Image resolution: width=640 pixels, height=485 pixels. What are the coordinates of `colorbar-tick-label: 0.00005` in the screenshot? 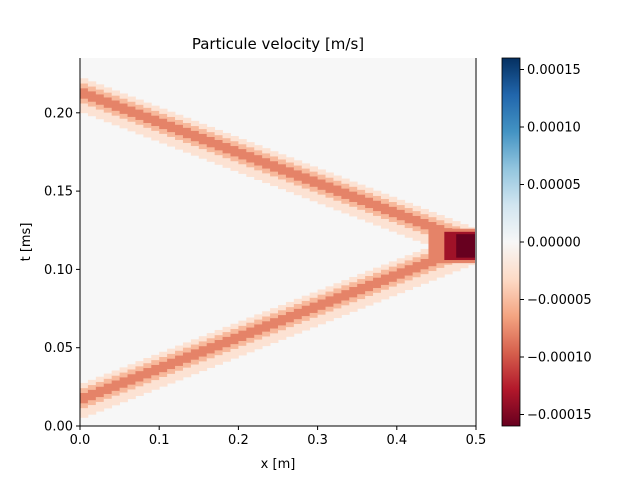 It's located at (554, 185).